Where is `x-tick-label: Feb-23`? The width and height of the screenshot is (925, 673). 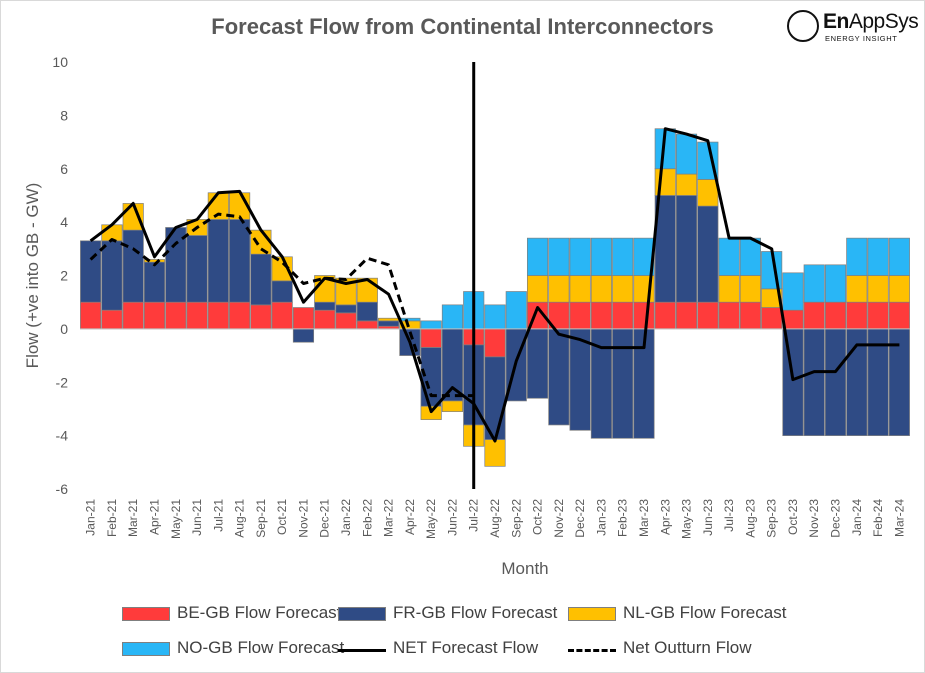
x-tick-label: Feb-23 is located at coordinates (623, 518).